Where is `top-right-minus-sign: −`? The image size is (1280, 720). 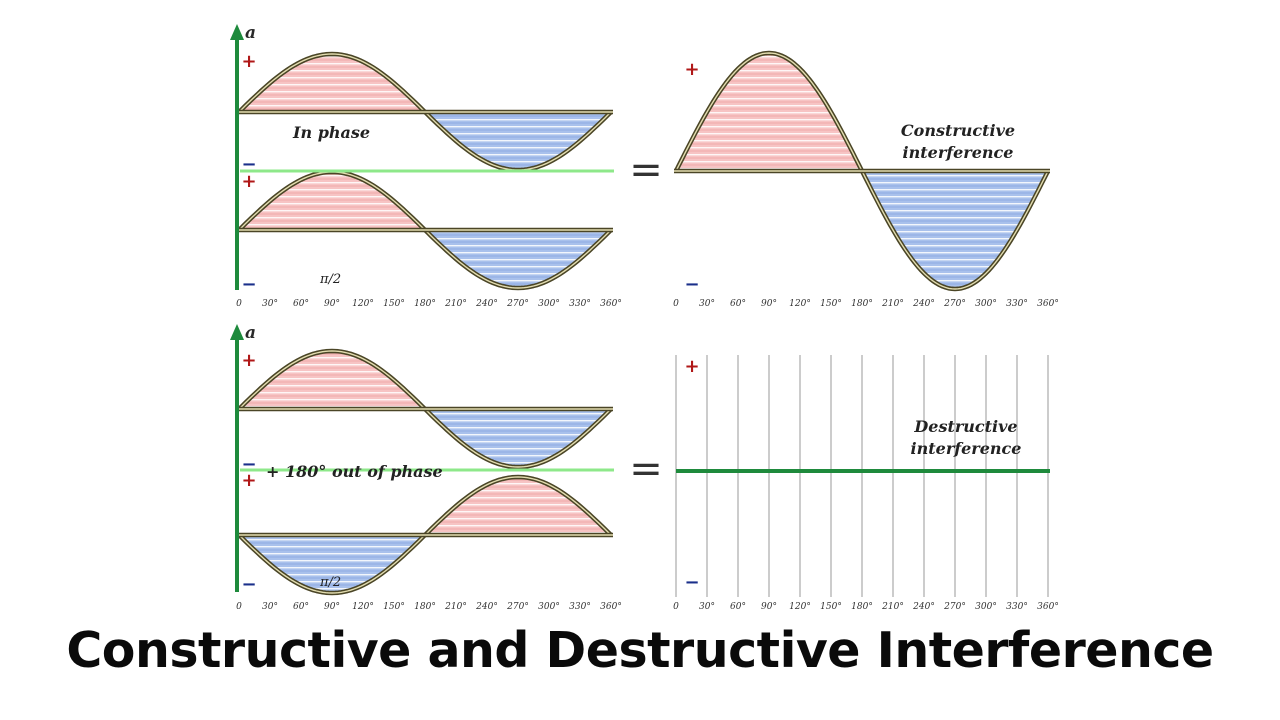
top-right-minus-sign: − is located at coordinates (691, 284).